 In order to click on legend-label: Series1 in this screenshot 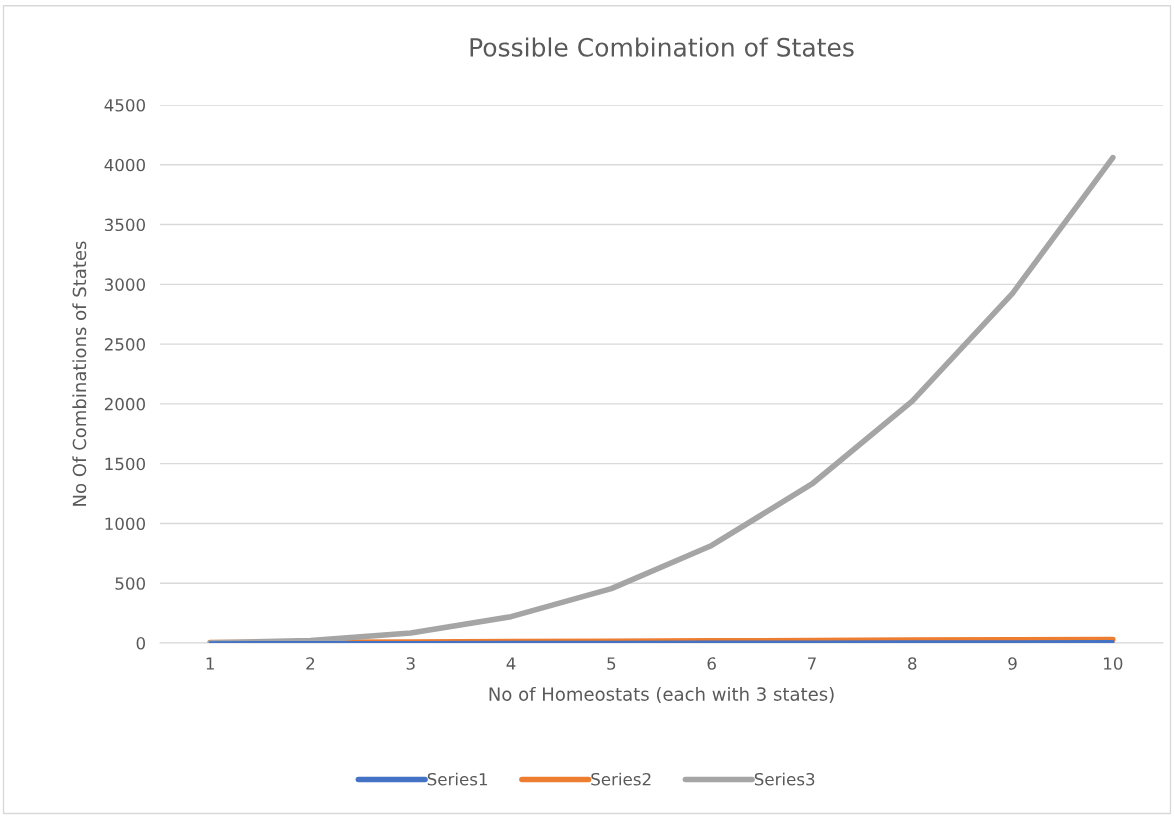, I will do `click(457, 779)`.